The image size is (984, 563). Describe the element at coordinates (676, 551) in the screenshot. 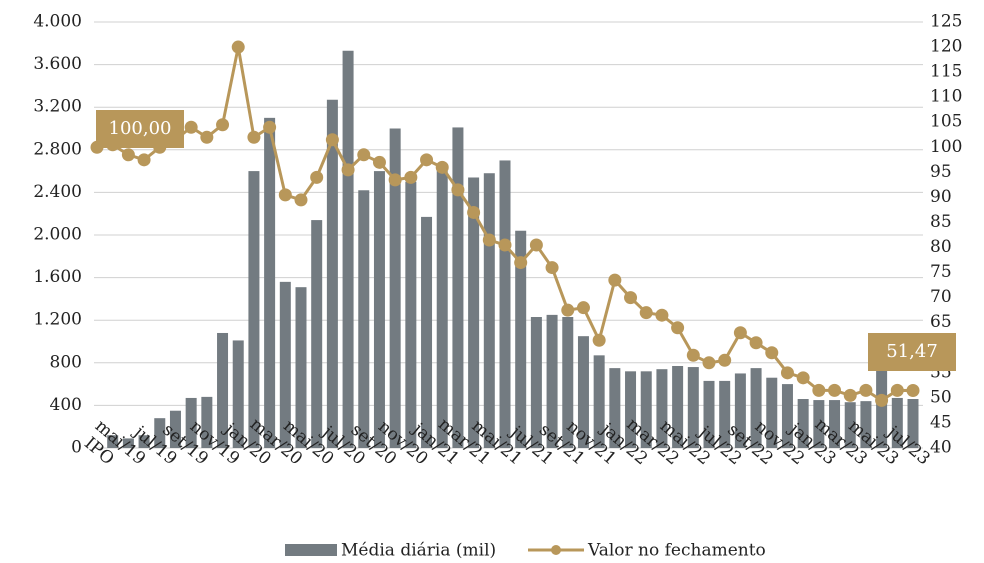

I see `legend-label: Valor no fechamento` at that location.